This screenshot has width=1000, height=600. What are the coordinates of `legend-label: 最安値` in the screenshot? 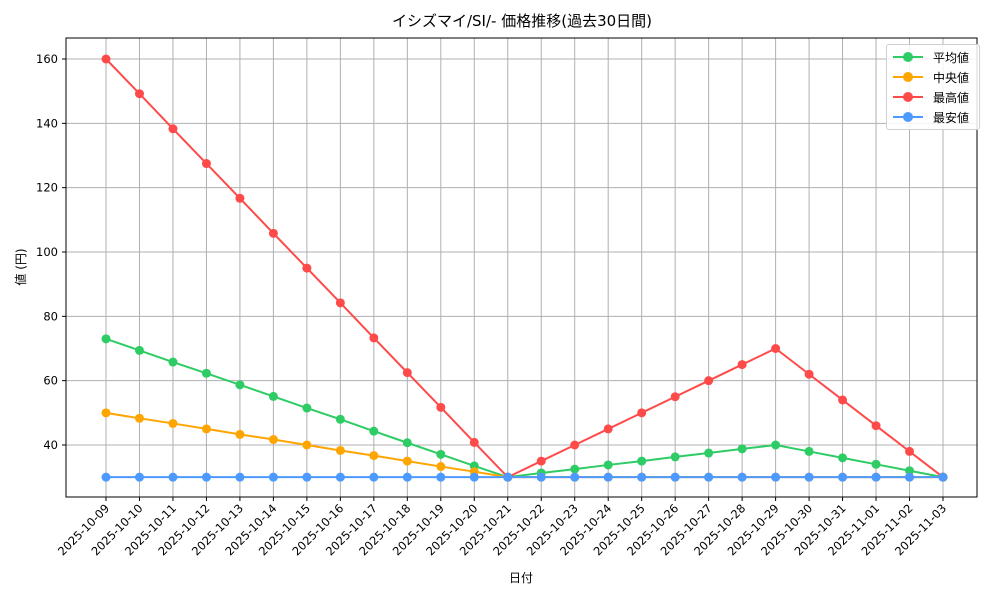 It's located at (951, 117).